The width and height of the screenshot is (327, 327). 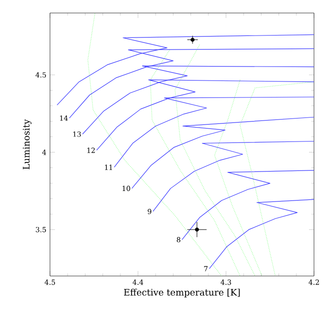 What do you see at coordinates (27, 144) in the screenshot?
I see `y-axis-title: Luminosity` at bounding box center [27, 144].